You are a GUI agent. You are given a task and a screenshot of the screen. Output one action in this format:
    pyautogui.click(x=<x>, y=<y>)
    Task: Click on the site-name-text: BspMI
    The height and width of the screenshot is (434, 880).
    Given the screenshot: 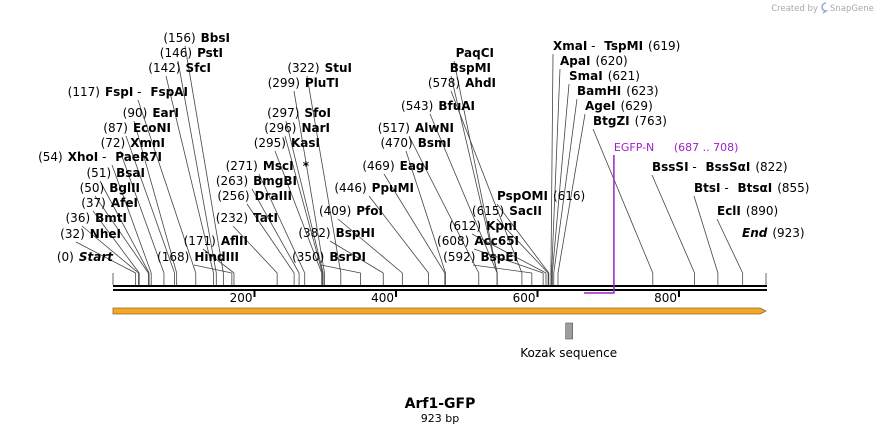 What is the action you would take?
    pyautogui.click(x=470, y=68)
    